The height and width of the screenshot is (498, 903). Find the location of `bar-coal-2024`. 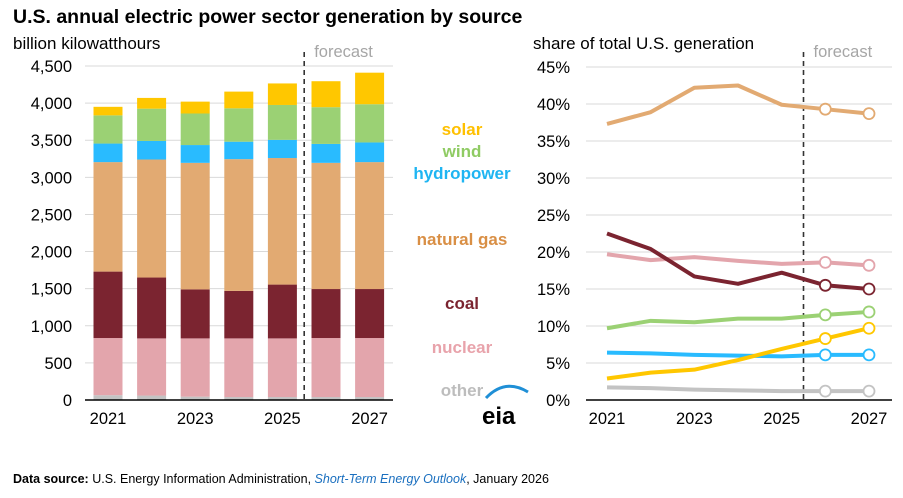

bar-coal-2024 is located at coordinates (239, 314).